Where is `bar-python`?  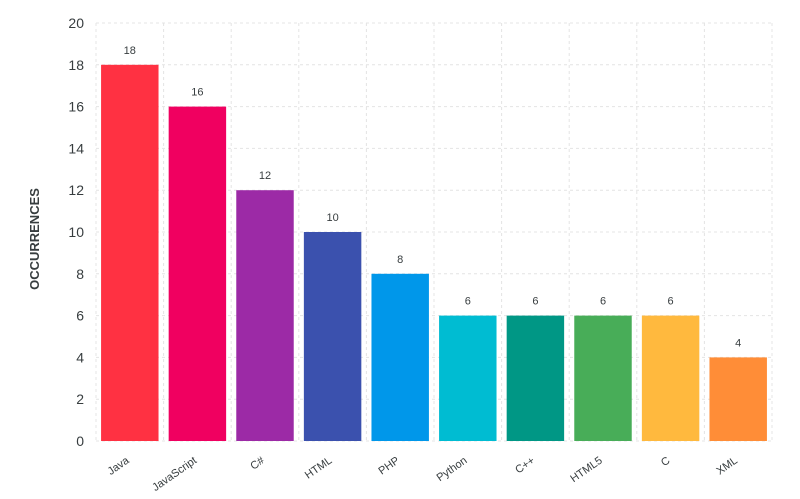
bar-python is located at coordinates (468, 378).